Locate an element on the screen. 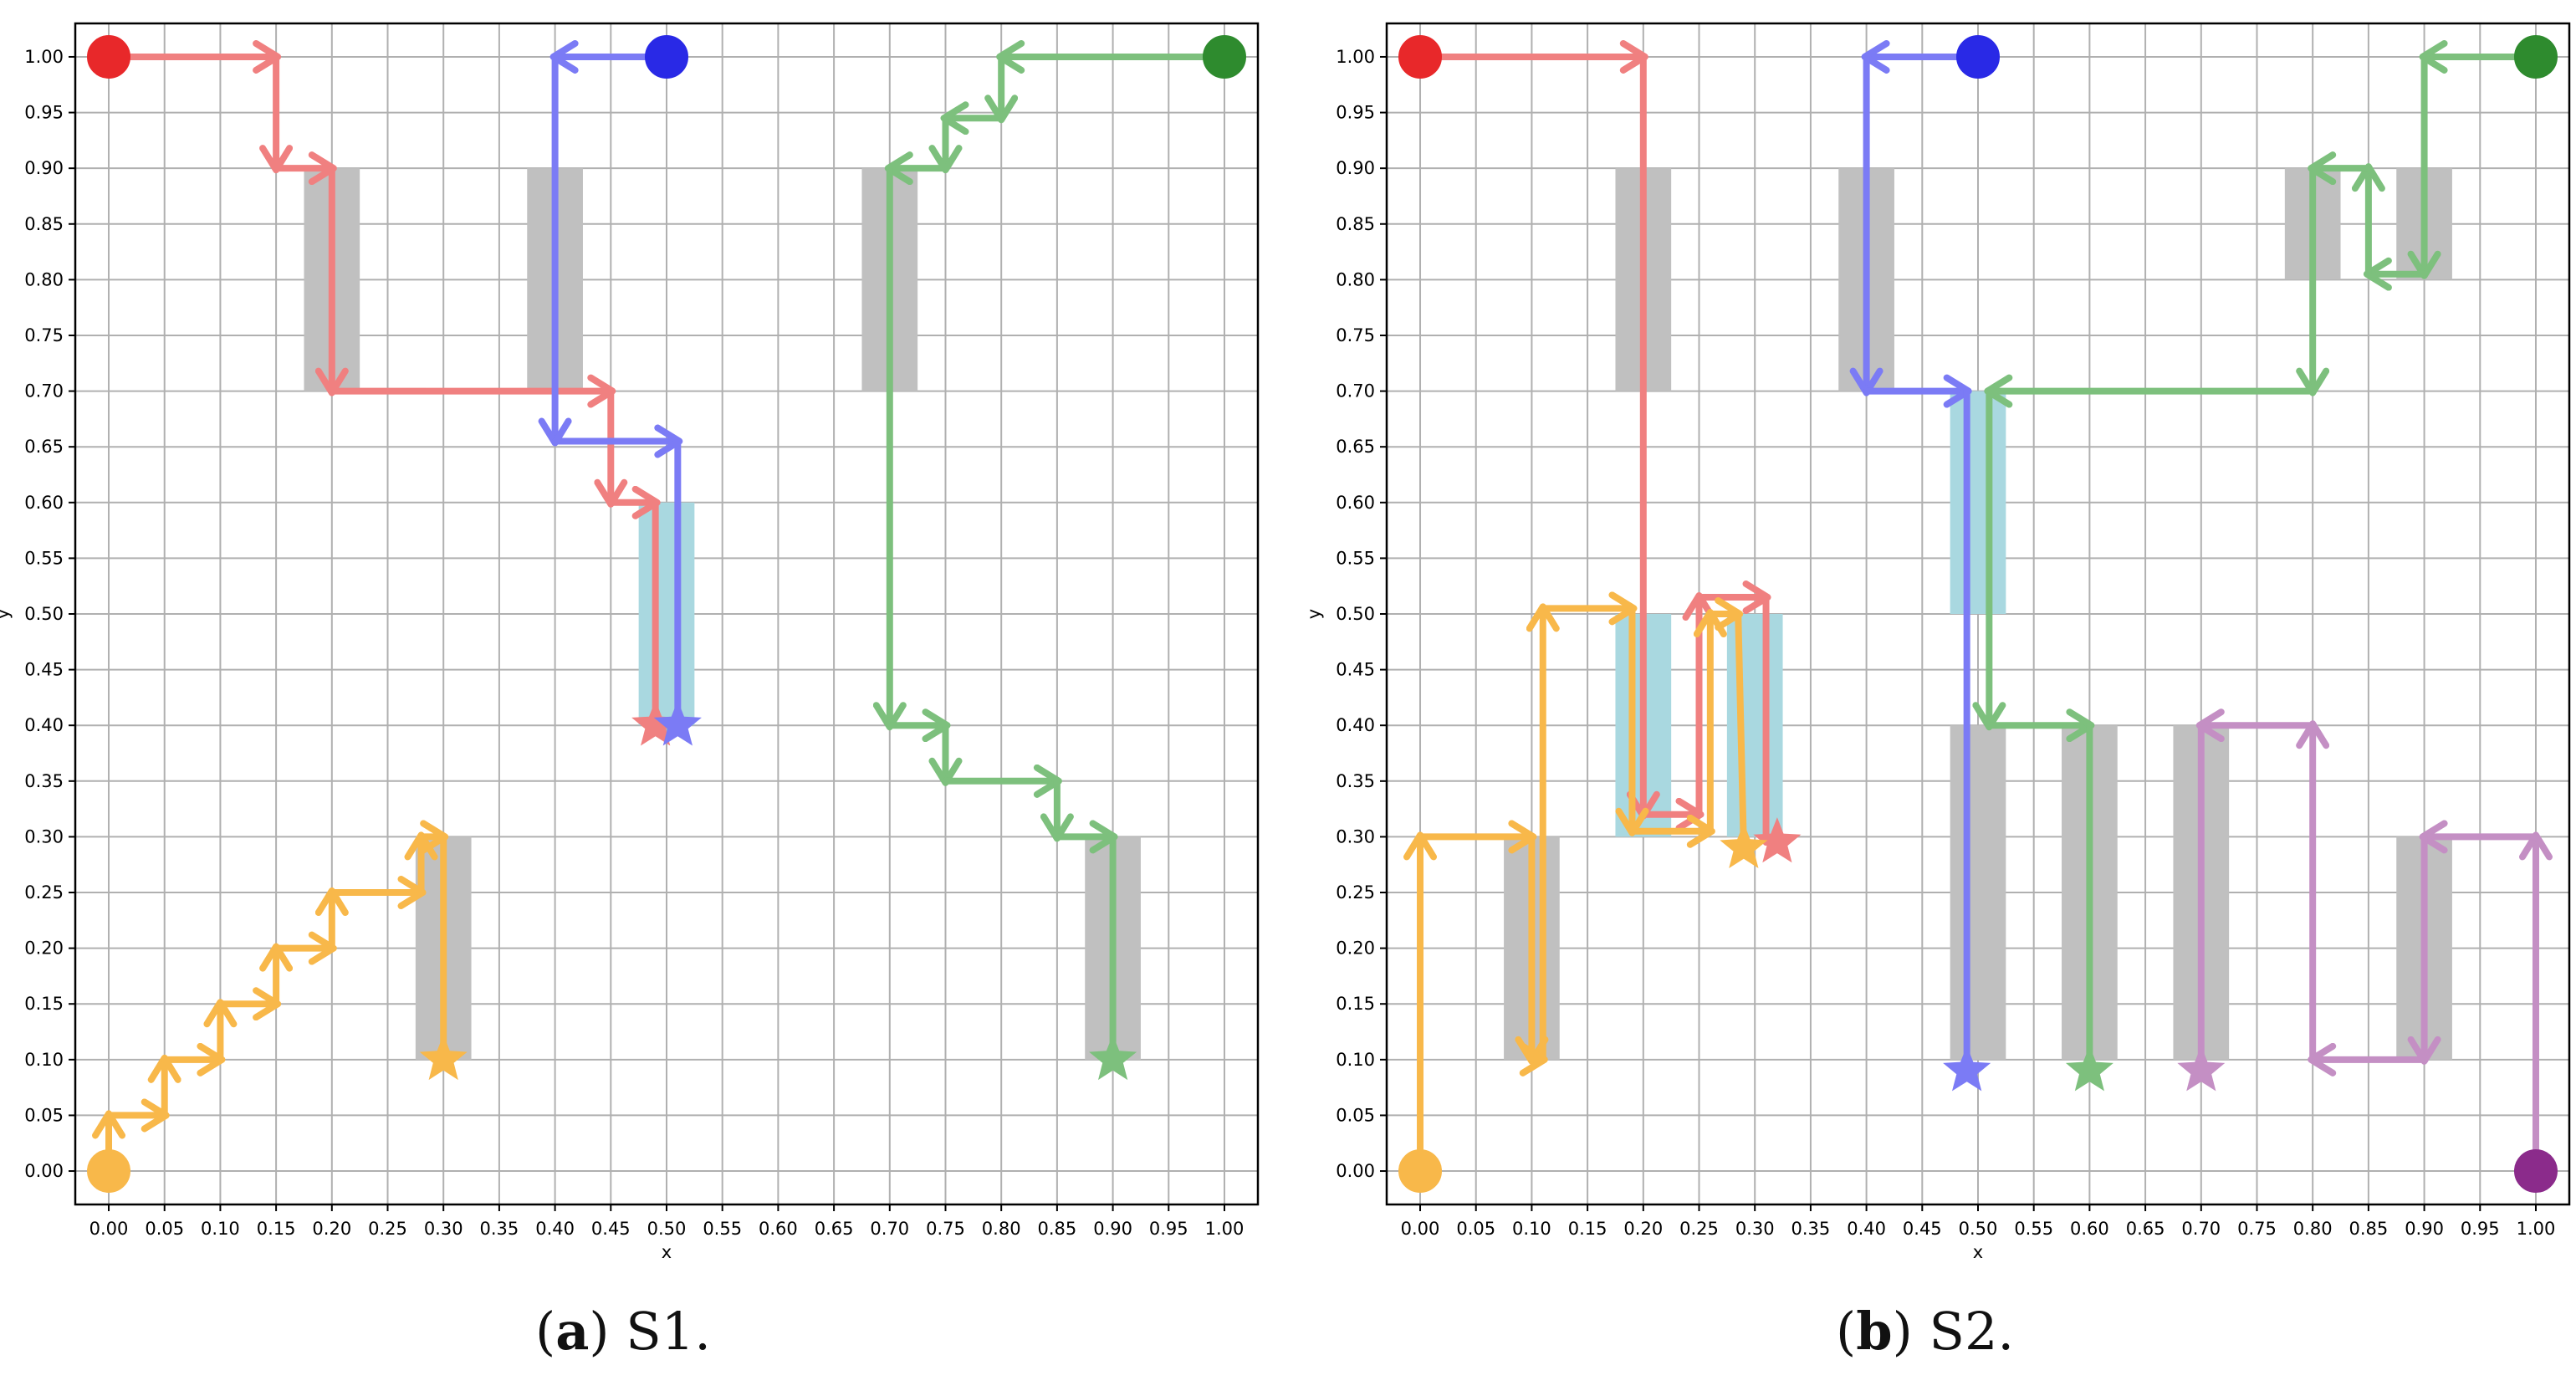  x-tick-label: 0.75 is located at coordinates (945, 1229).